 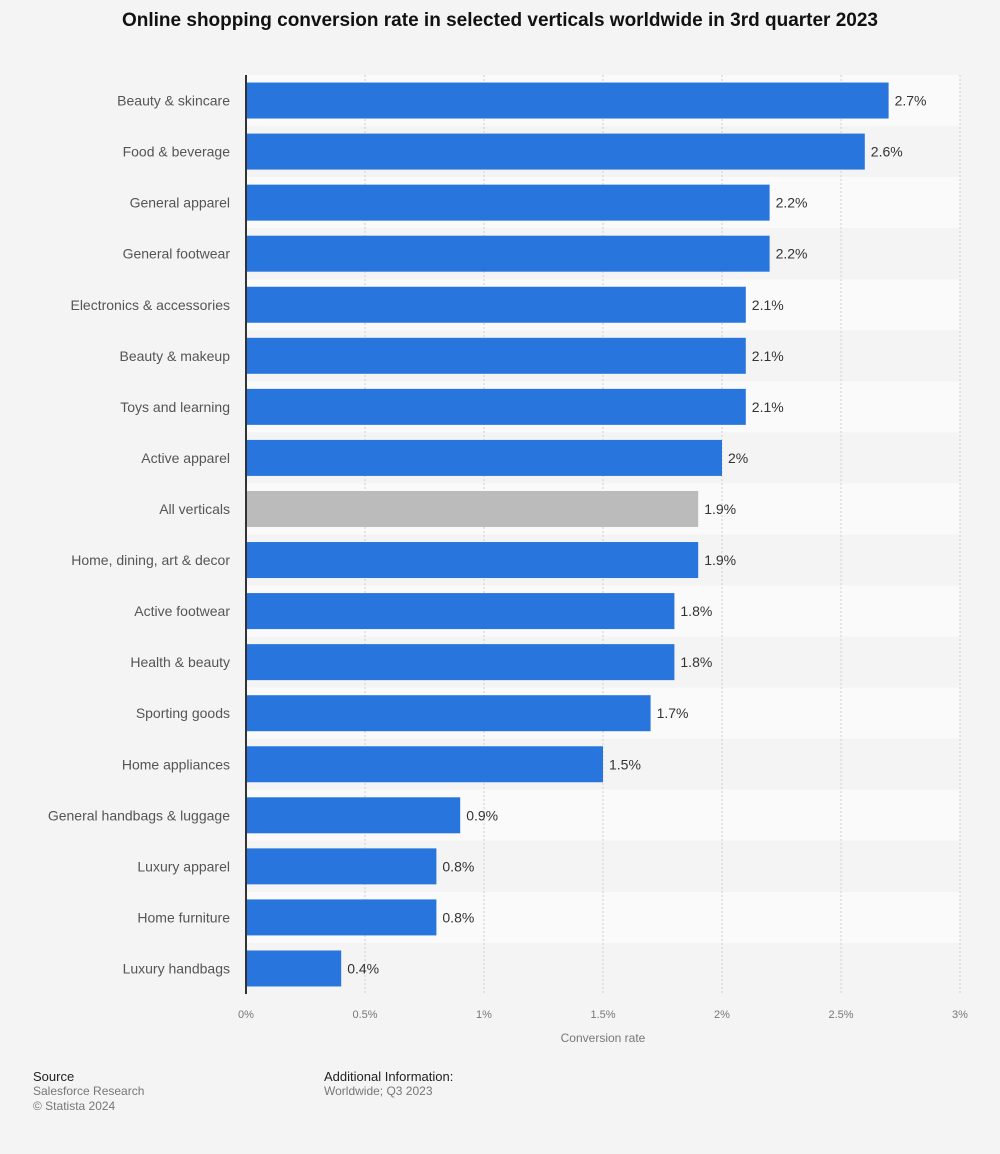 What do you see at coordinates (183, 866) in the screenshot?
I see `category-label: Luxury apparel` at bounding box center [183, 866].